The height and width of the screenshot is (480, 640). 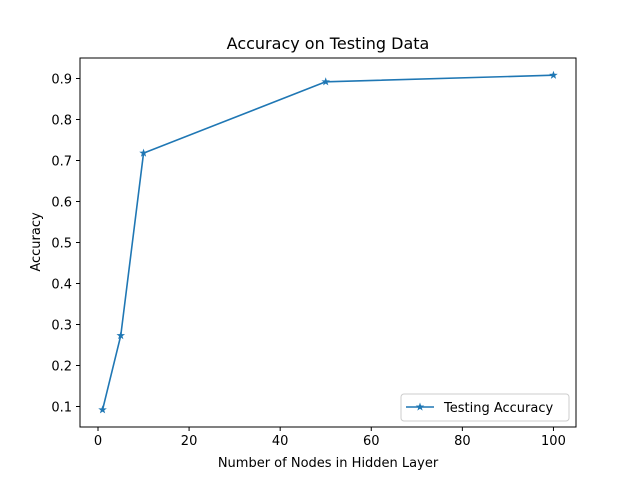 What do you see at coordinates (61, 203) in the screenshot?
I see `y-tick-label: 0.6` at bounding box center [61, 203].